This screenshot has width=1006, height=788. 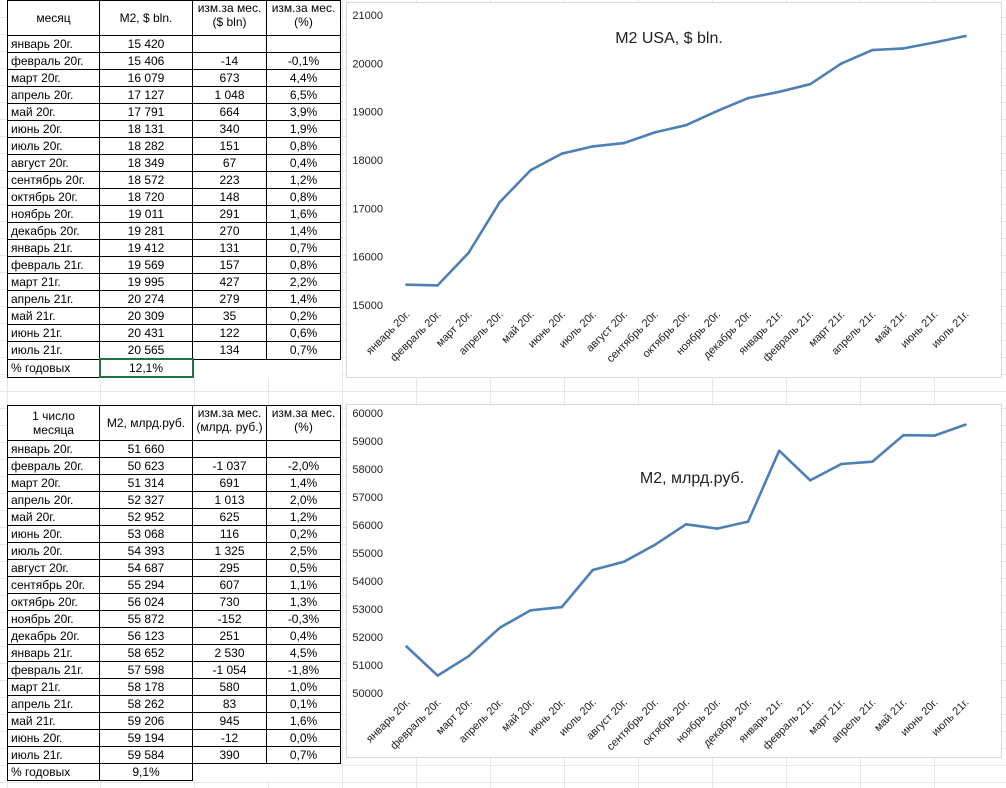 I want to click on month-cell: март 21г., so click(x=53, y=282).